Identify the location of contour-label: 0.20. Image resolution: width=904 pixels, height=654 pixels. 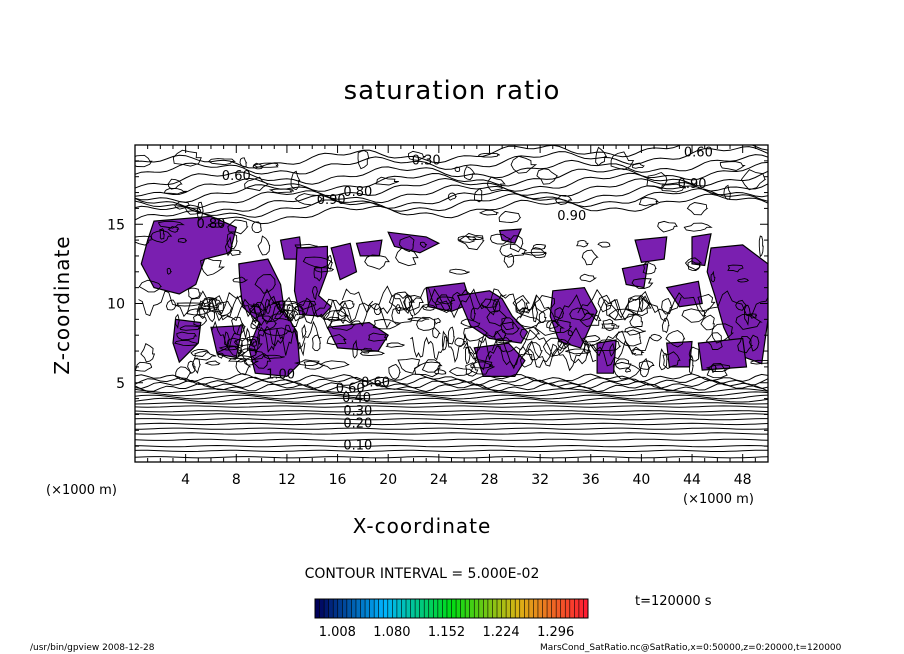
(357, 423).